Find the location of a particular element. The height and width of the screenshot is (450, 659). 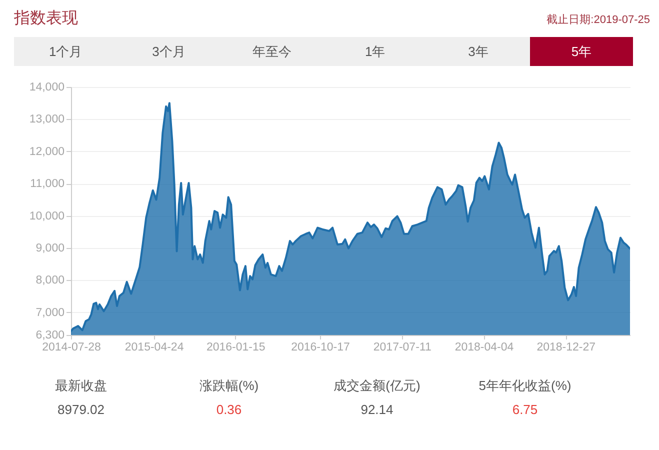

text: 最新收盘 is located at coordinates (81, 386).